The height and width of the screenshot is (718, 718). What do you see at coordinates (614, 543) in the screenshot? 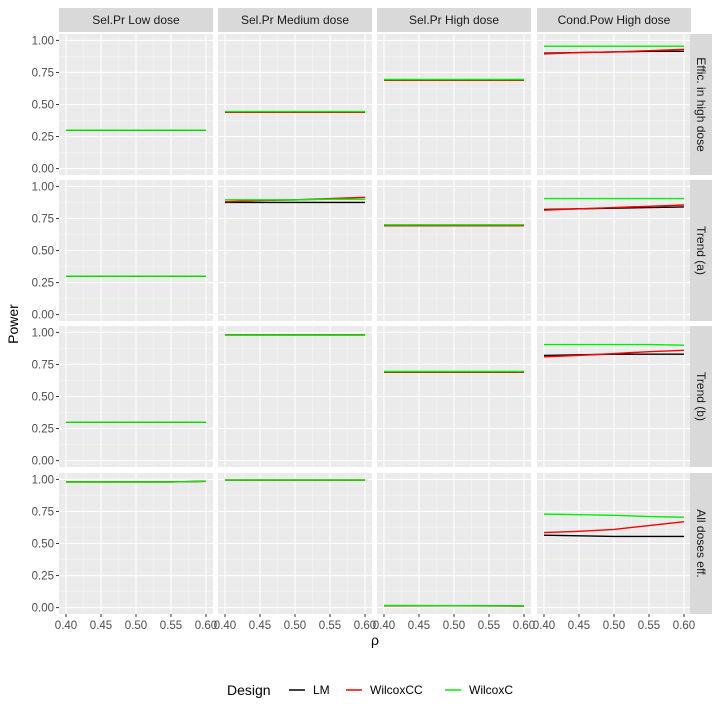
I see `panel-r3-c3` at bounding box center [614, 543].